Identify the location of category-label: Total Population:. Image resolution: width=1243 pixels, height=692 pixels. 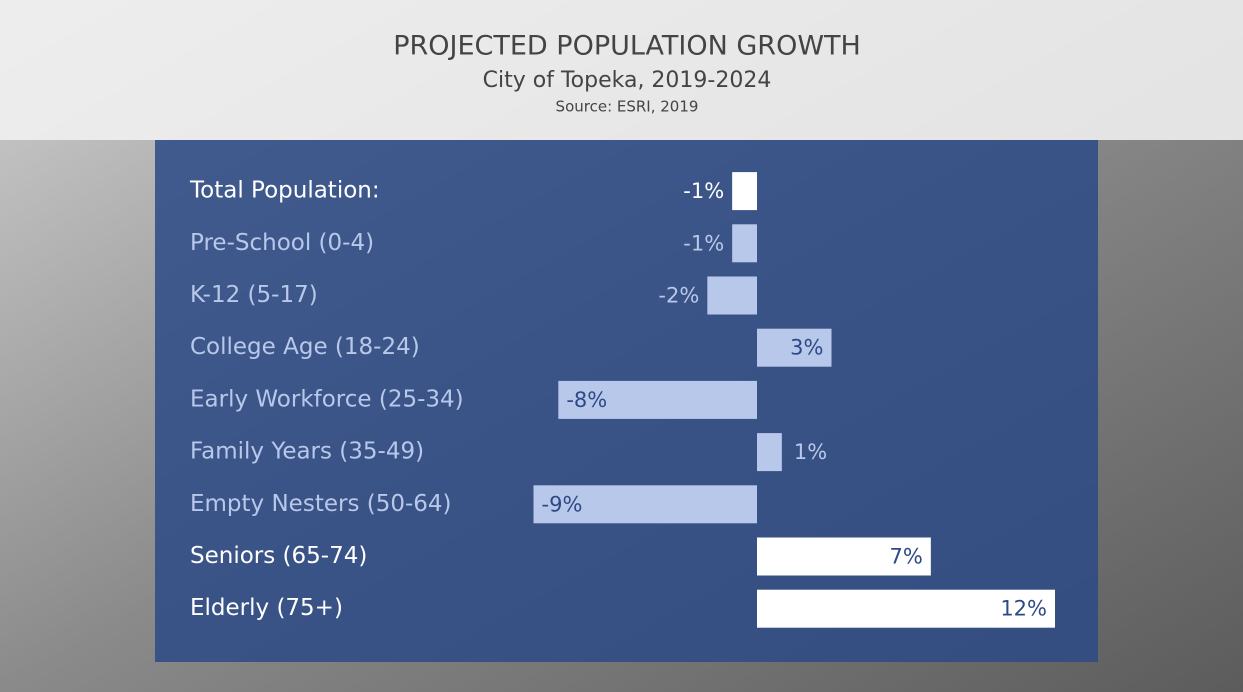
(284, 191).